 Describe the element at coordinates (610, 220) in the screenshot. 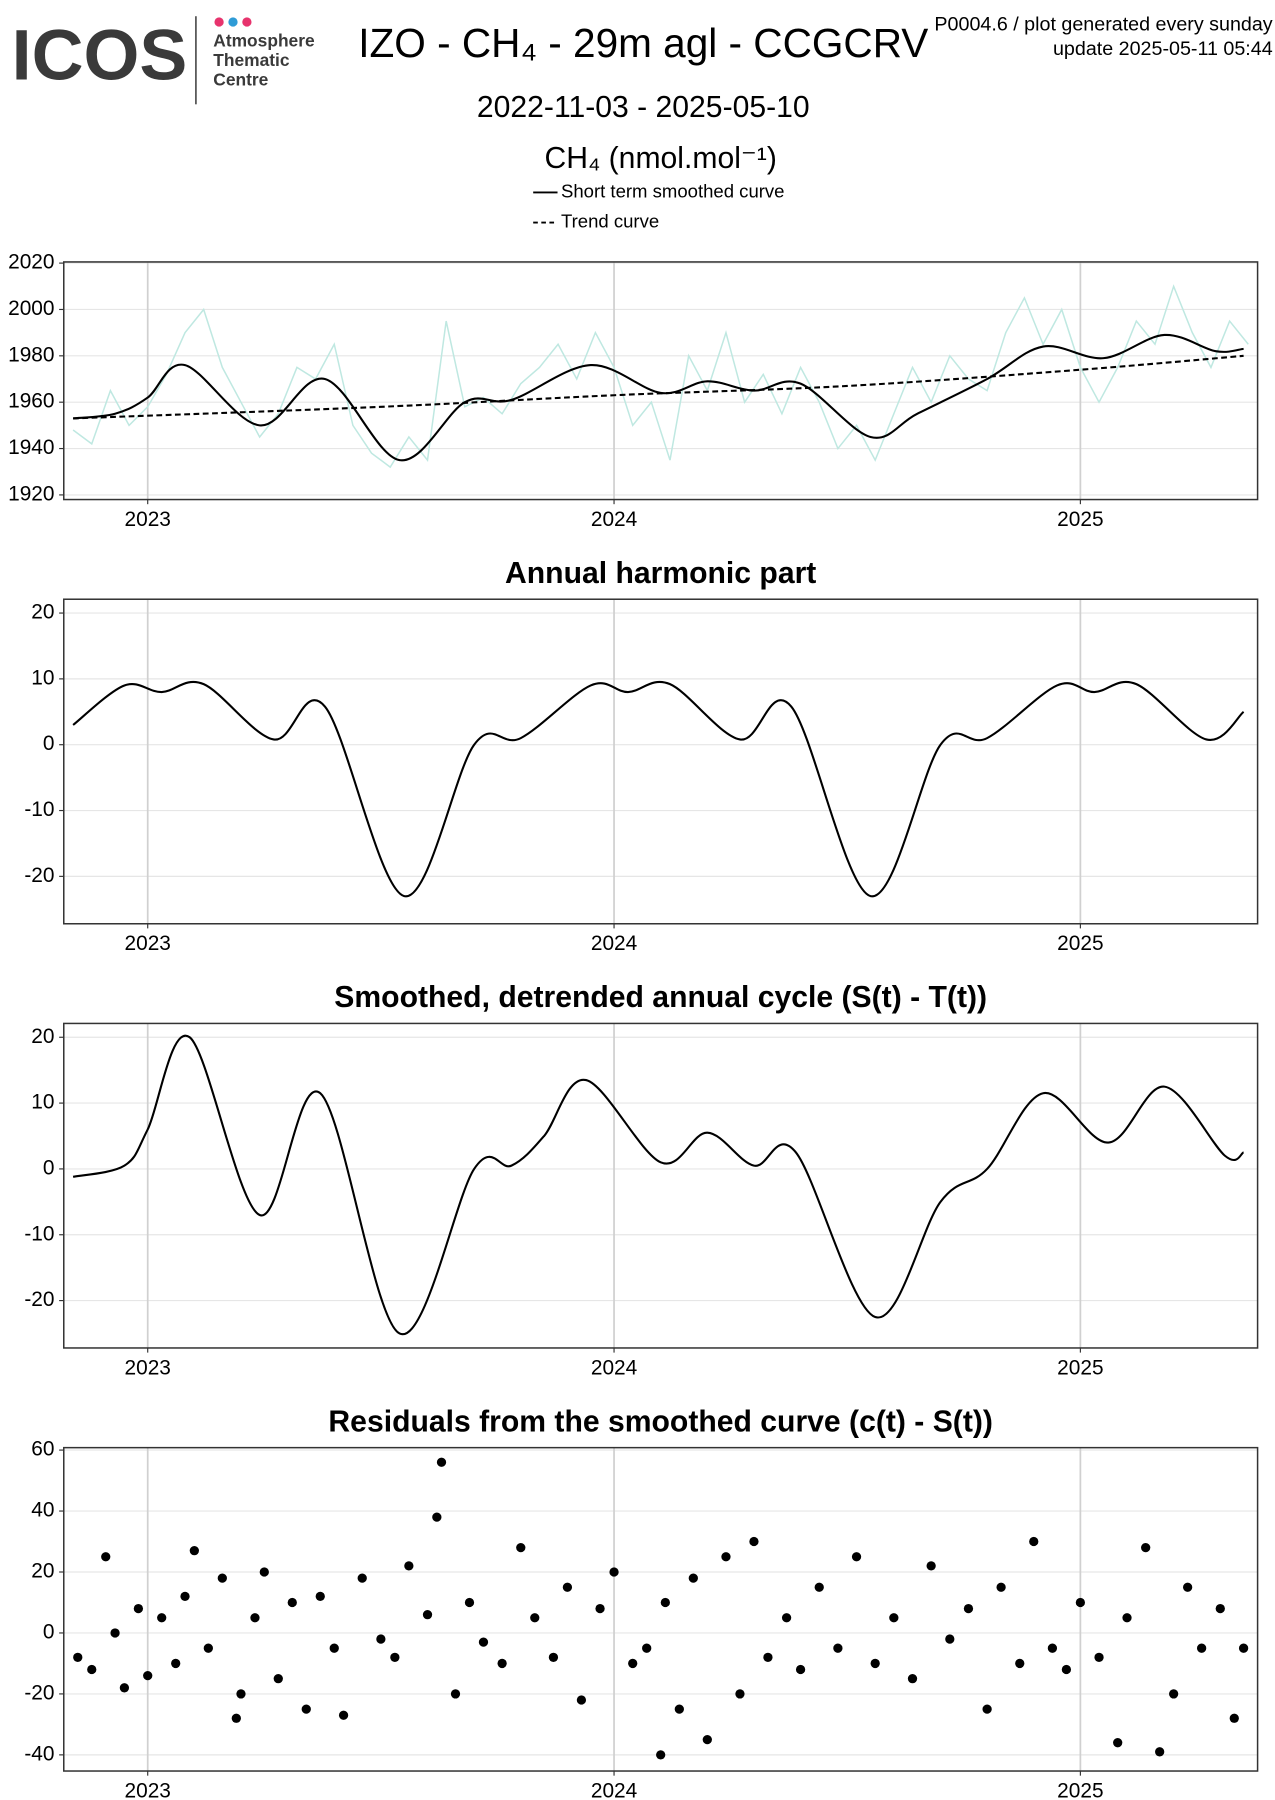

I see `legend-label: Trend curve` at that location.